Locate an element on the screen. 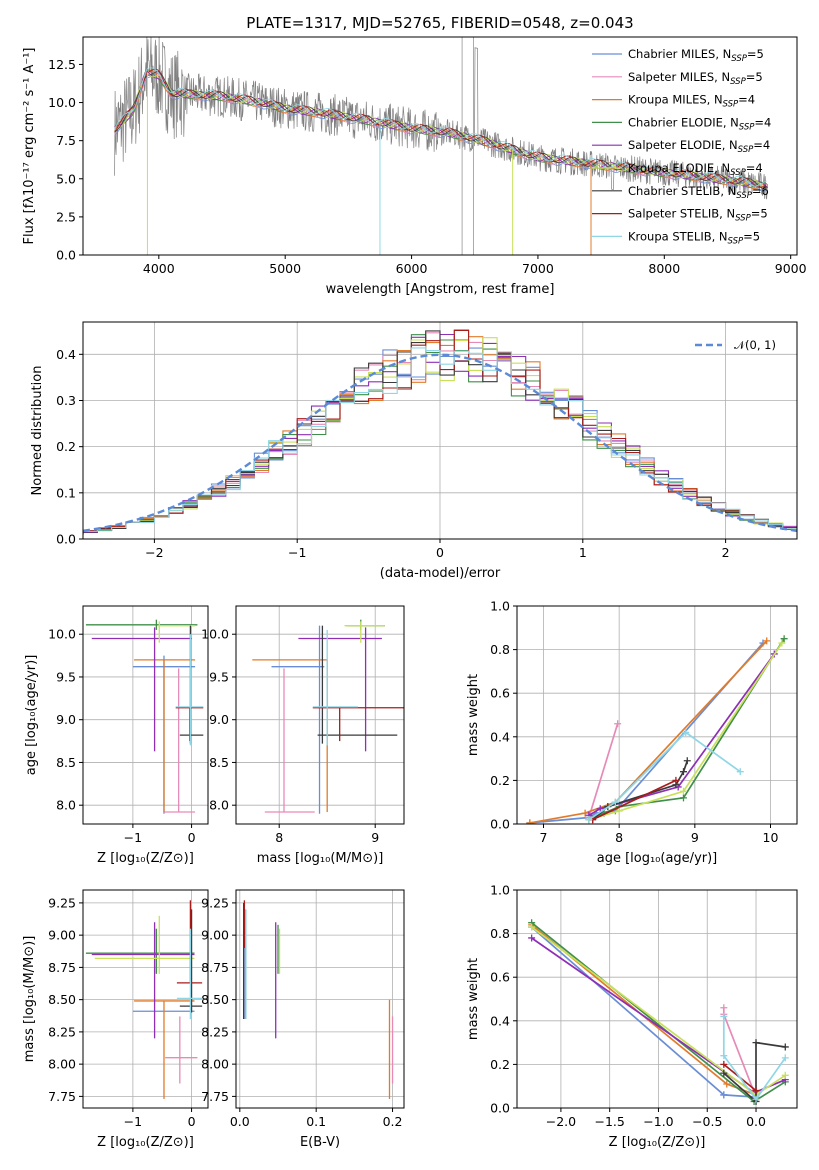 Image resolution: width=819 pixels, height=1170 pixels. x-axis-label: E(B-V) is located at coordinates (320, 1142).